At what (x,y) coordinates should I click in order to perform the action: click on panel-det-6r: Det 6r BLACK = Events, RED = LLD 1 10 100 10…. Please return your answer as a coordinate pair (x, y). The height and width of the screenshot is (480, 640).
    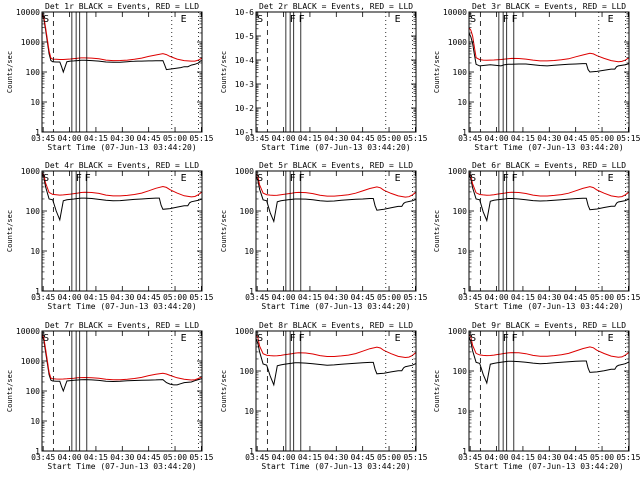
    Looking at the image, I should click on (536, 236).